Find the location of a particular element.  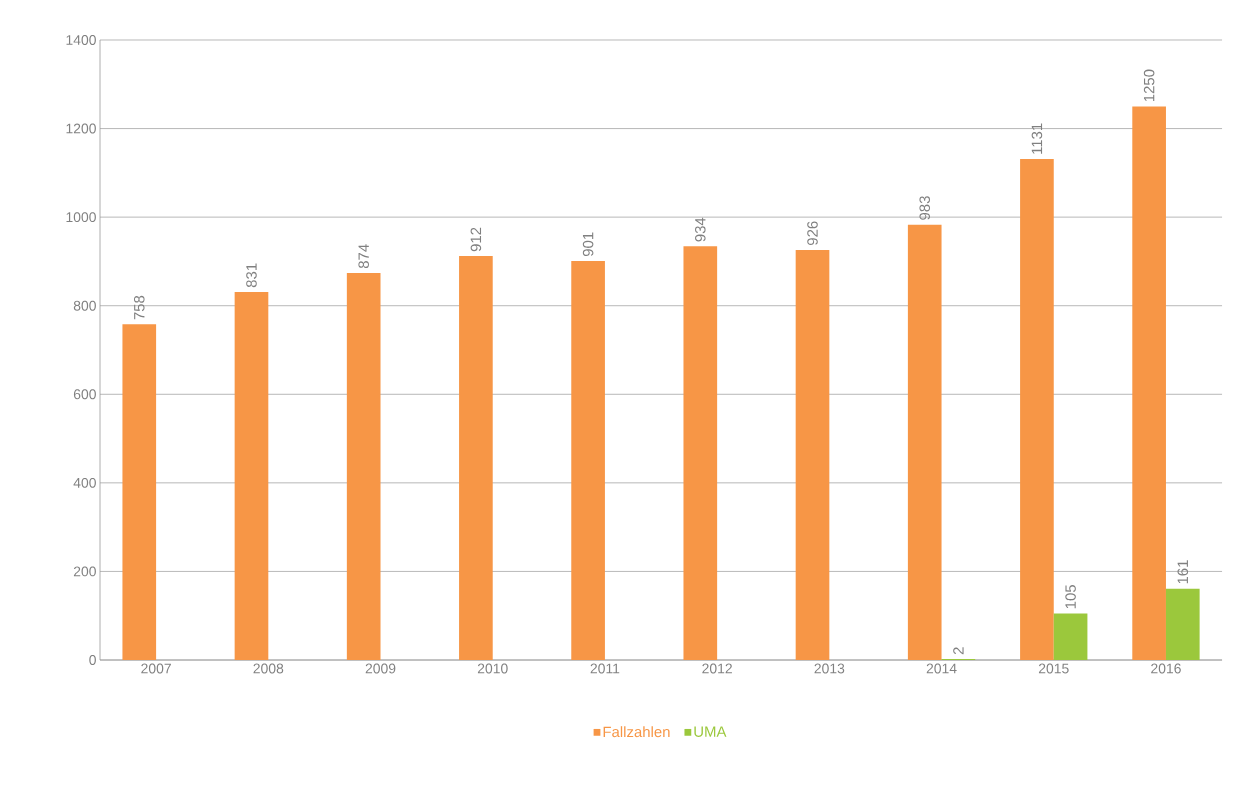

y-tick-label: 1000 is located at coordinates (81, 217).